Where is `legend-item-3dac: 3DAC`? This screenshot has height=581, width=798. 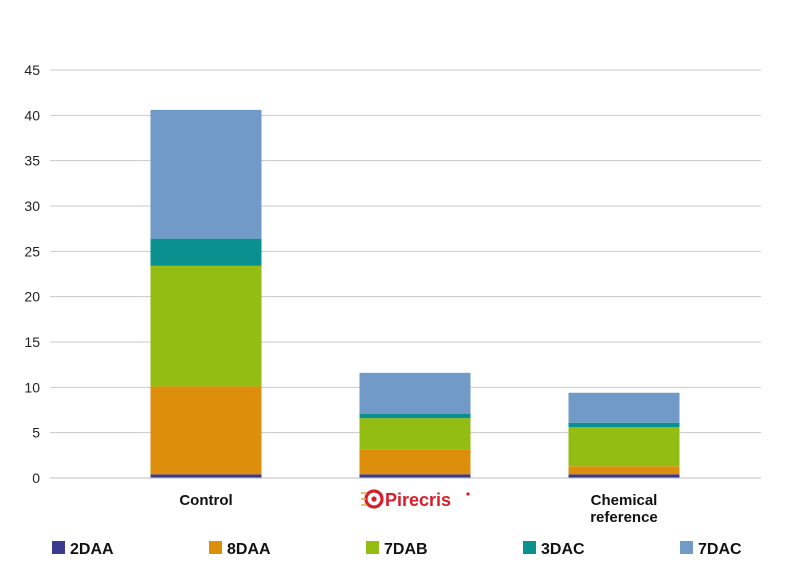 legend-item-3dac: 3DAC is located at coordinates (554, 549).